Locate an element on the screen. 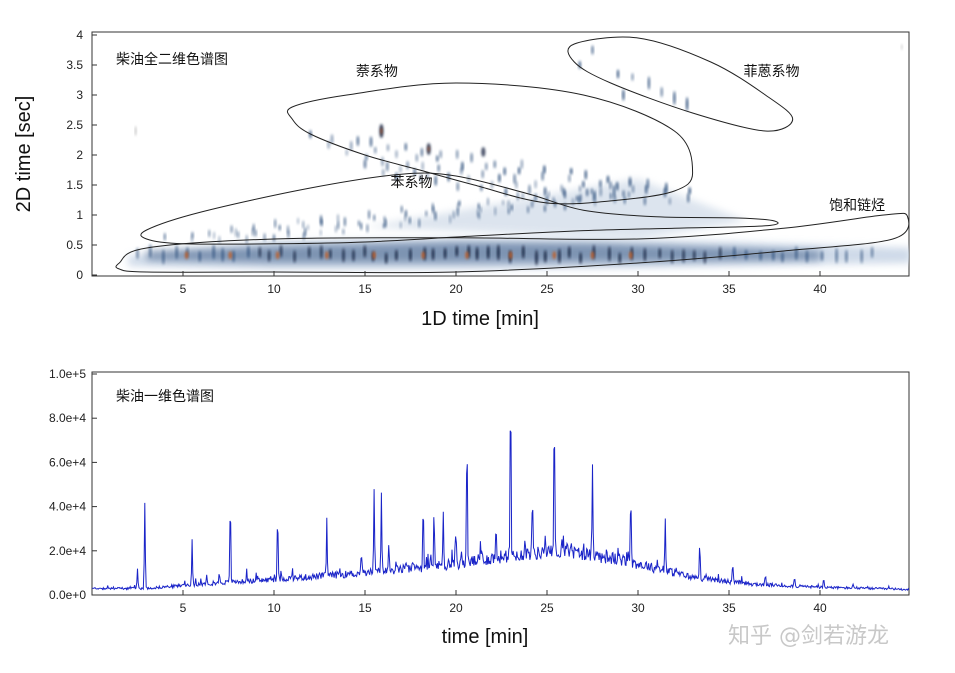  gc-x-tick-label: 5 is located at coordinates (183, 608).